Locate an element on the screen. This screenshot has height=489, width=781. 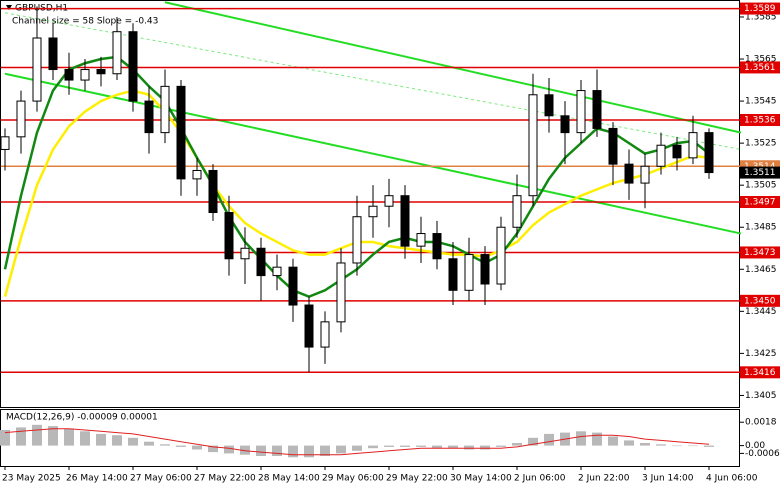
x-tick-label: 4 Jun 06:00 is located at coordinates (732, 479).